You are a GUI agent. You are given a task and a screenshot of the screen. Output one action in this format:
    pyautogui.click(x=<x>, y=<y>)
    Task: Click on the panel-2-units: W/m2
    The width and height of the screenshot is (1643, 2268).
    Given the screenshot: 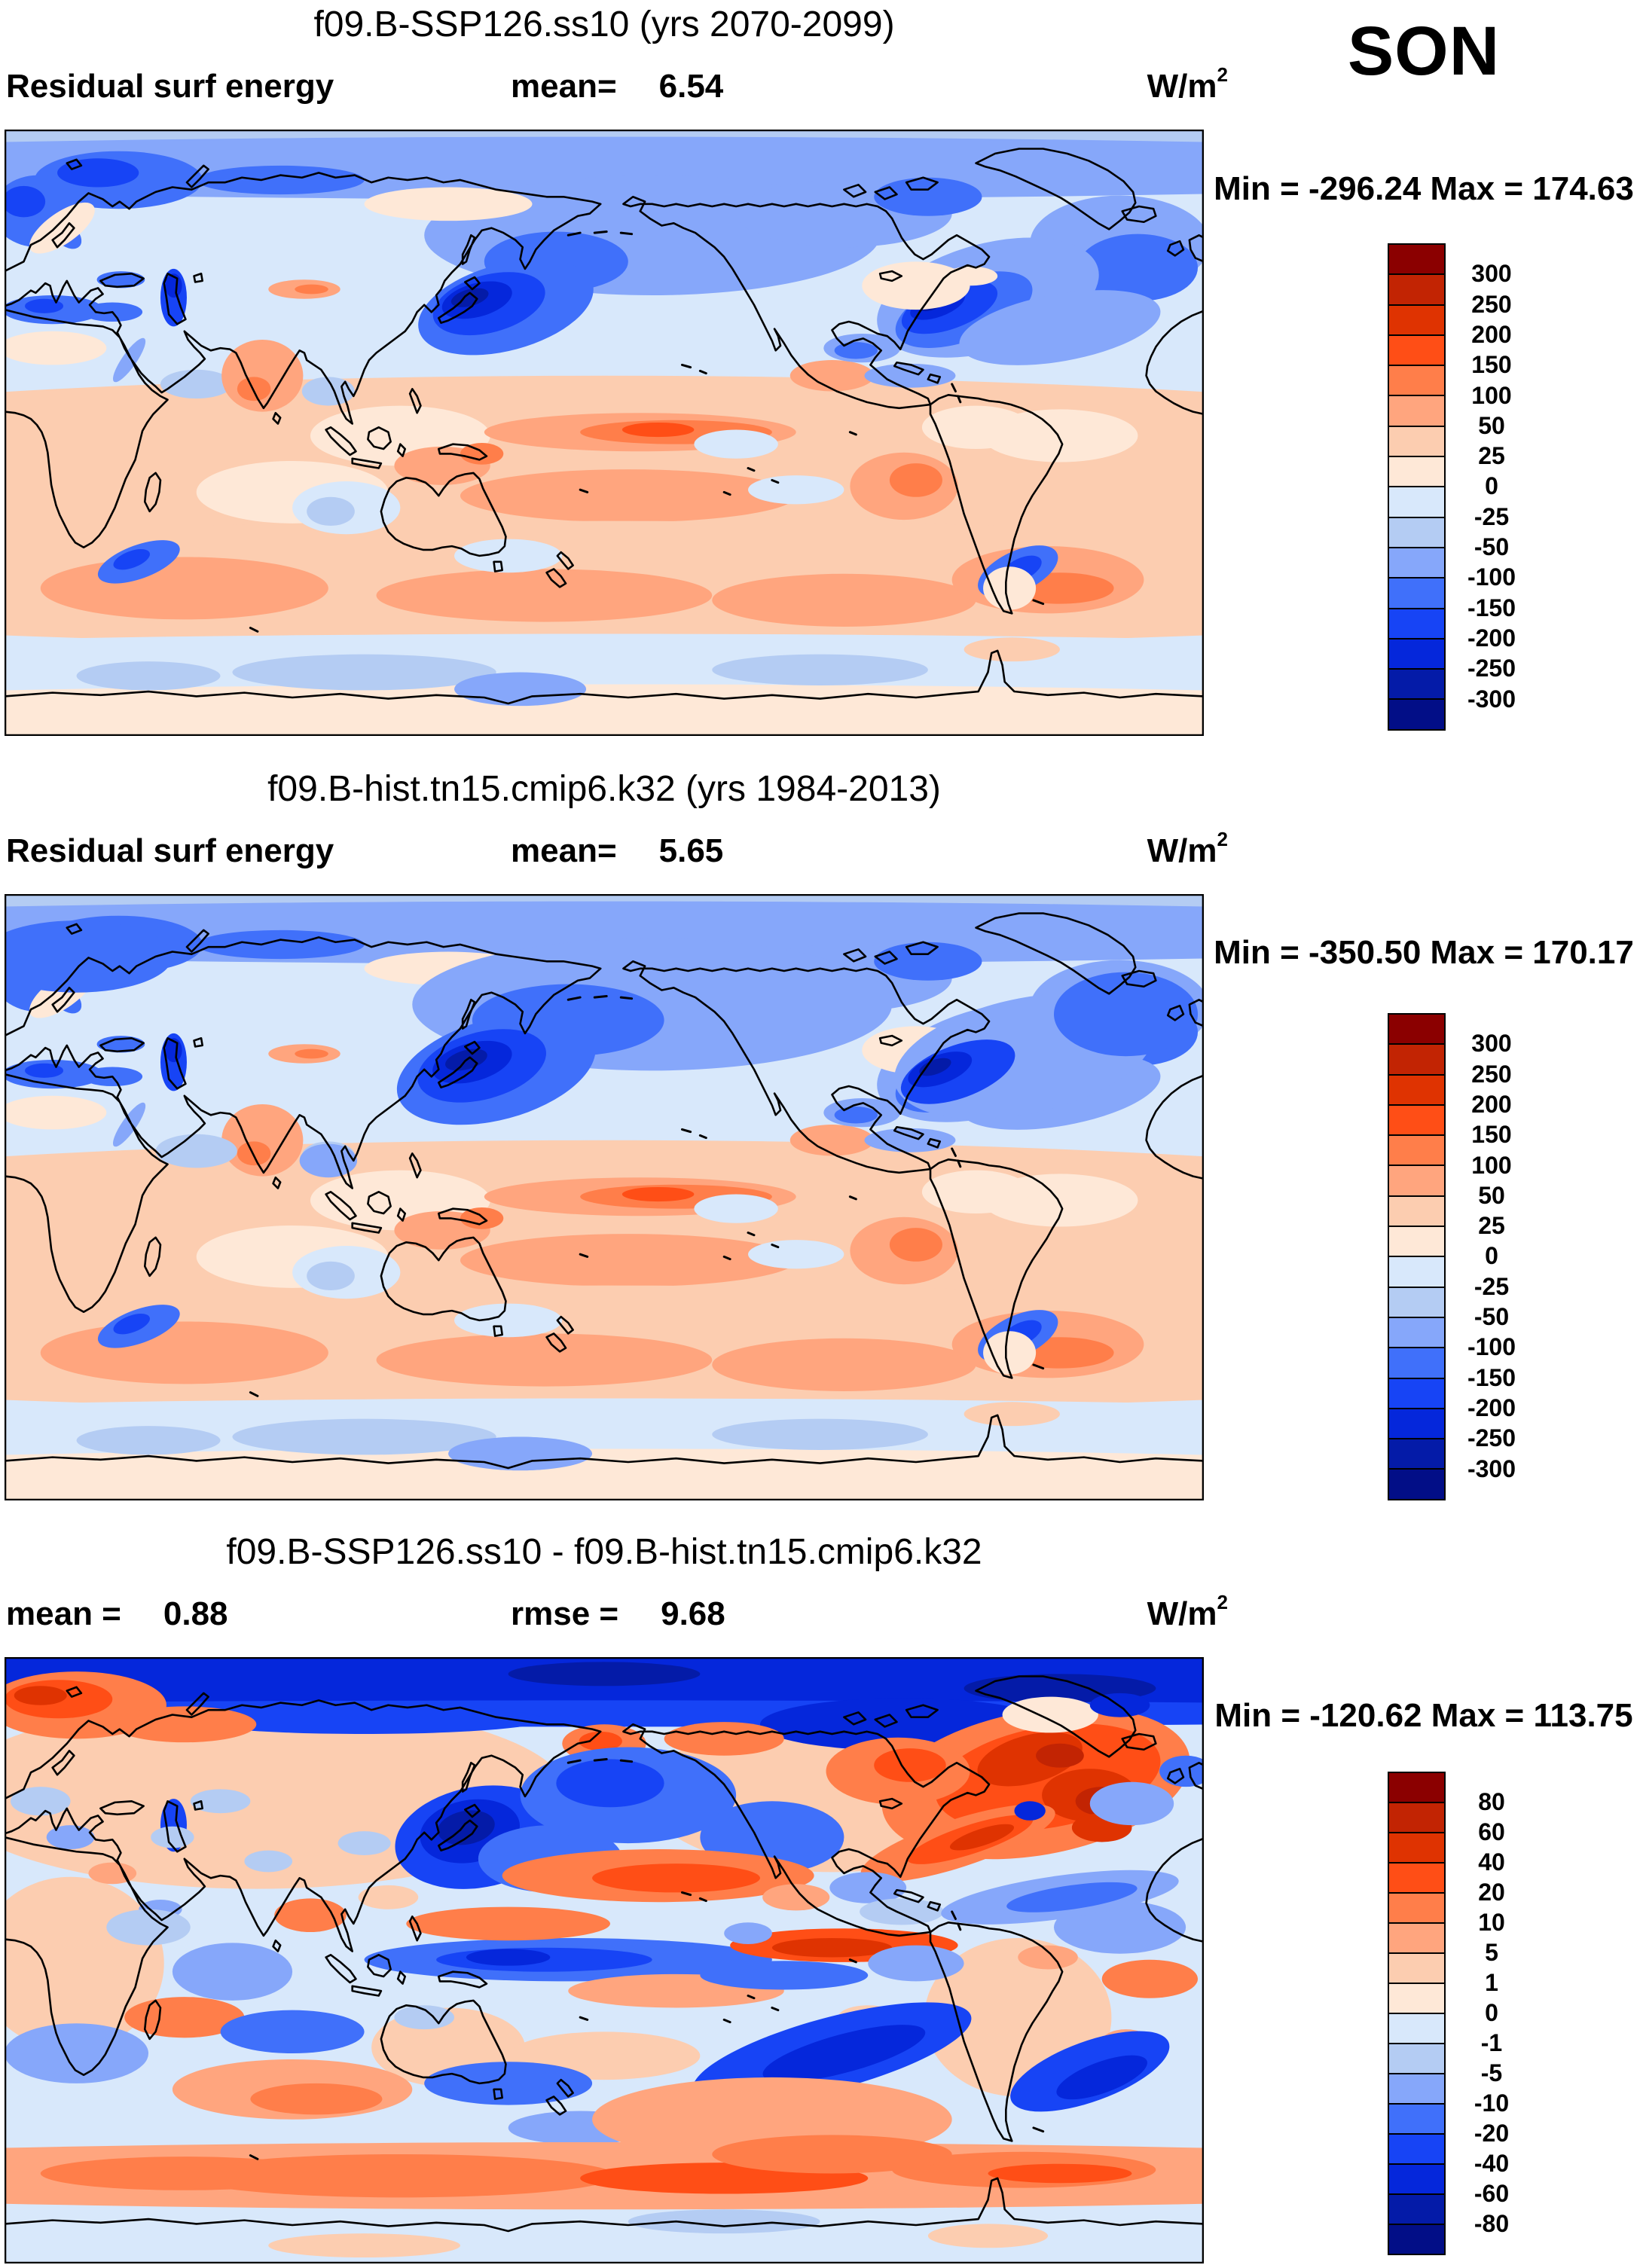 What is the action you would take?
    pyautogui.click(x=1115, y=849)
    